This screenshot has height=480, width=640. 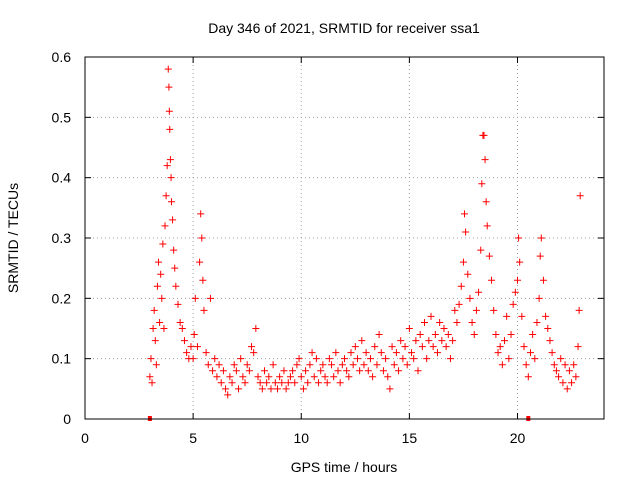 I want to click on y-tick-label: 0.1, so click(x=62, y=359).